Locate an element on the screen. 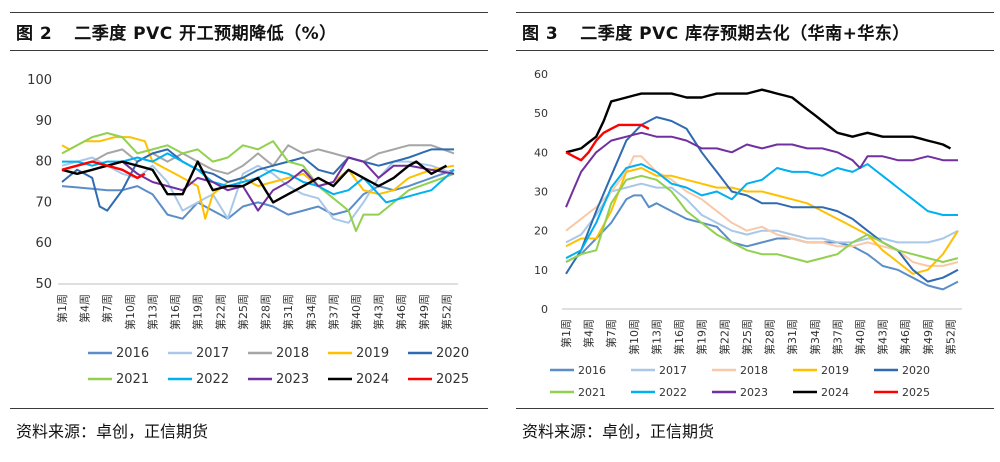  y-axis: 0 10 20 30 40 50 60 is located at coordinates (541, 192).